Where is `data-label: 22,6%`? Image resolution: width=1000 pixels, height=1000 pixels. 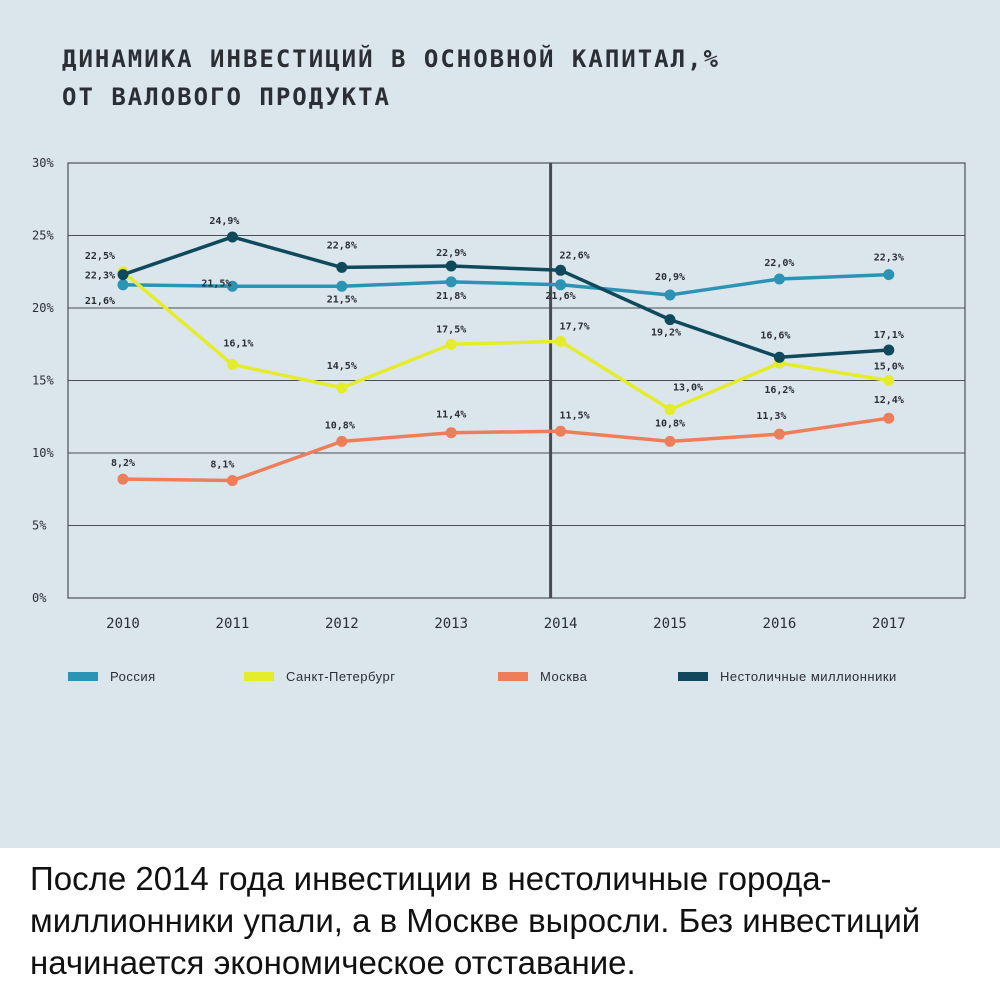 data-label: 22,6% is located at coordinates (575, 255).